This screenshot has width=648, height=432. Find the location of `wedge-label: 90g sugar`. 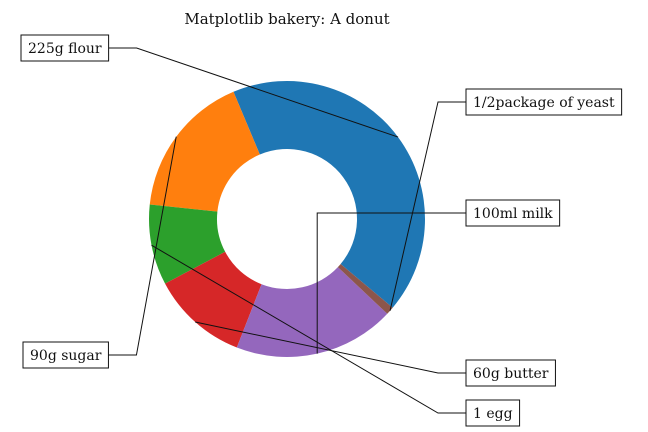

wedge-label: 90g sugar is located at coordinates (66, 356).